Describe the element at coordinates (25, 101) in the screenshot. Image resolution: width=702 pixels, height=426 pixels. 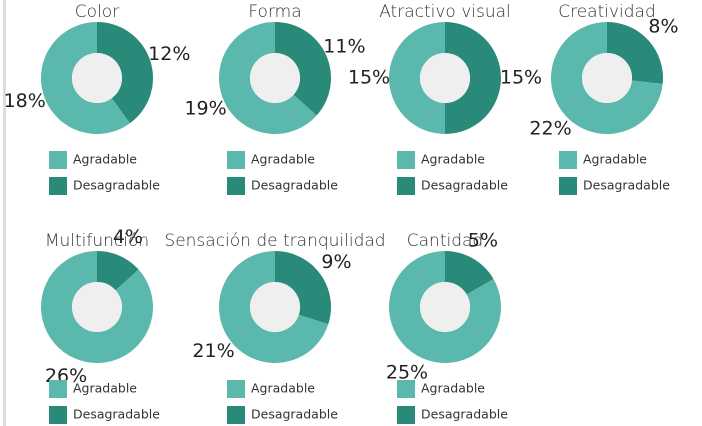
I see `value-label: 18%` at that location.